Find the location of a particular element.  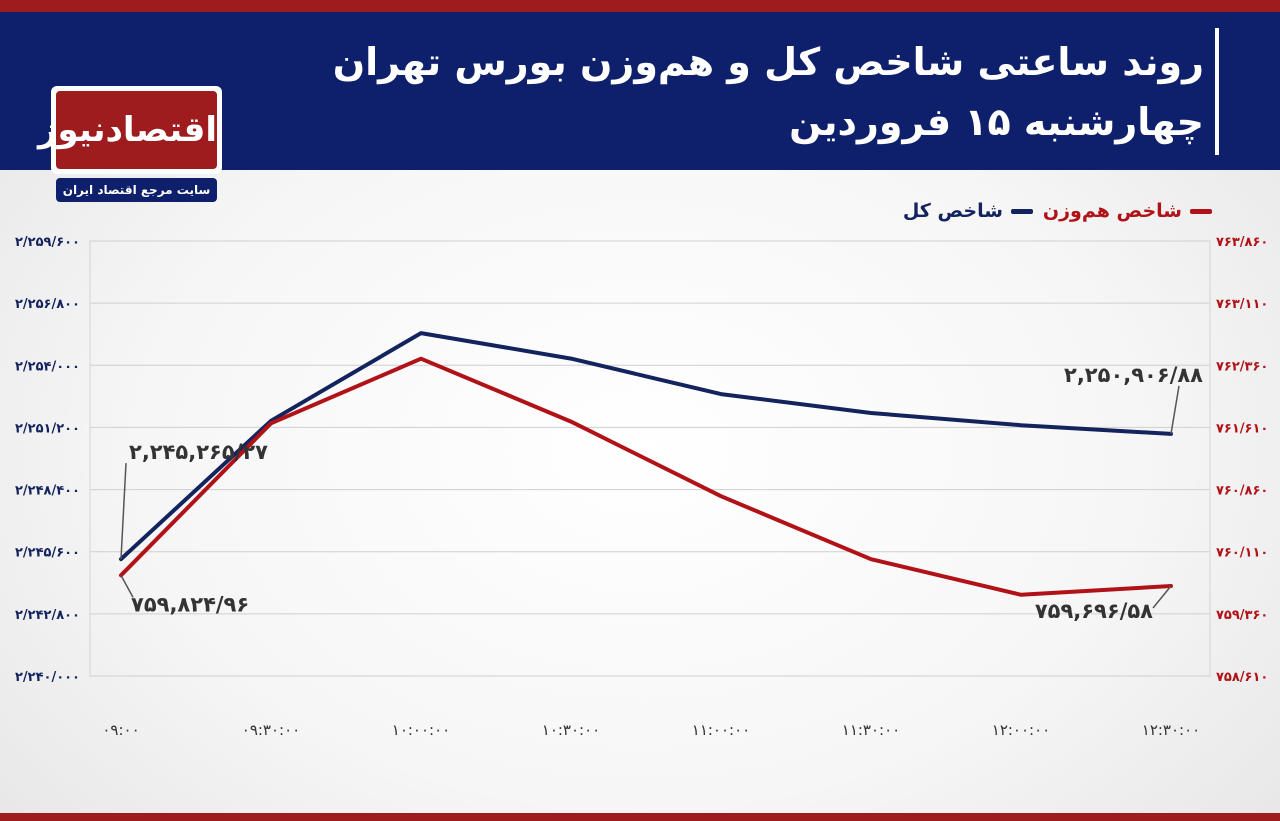

right-axis-tick-label: ۷۵۹/۳۶۰ is located at coordinates (1242, 615).